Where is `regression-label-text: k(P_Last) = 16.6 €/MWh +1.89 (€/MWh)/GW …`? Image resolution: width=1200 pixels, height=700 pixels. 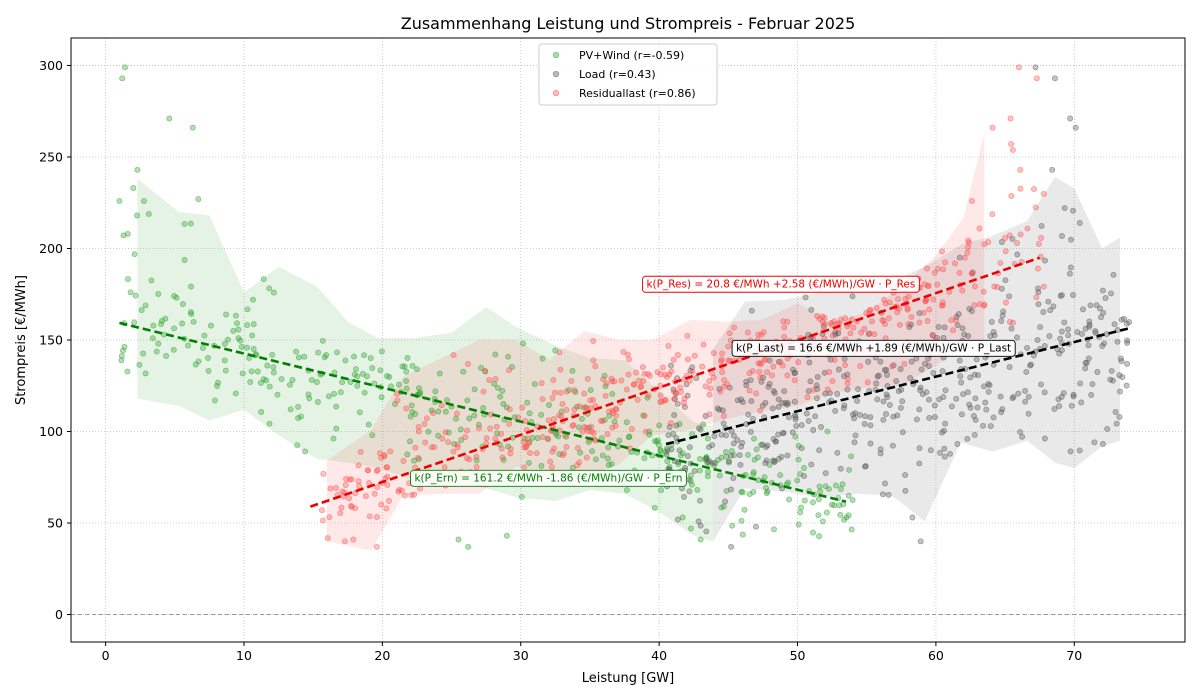 regression-label-text: k(P_Last) = 16.6 €/MWh +1.89 (€/MWh)/GW … is located at coordinates (873, 348).